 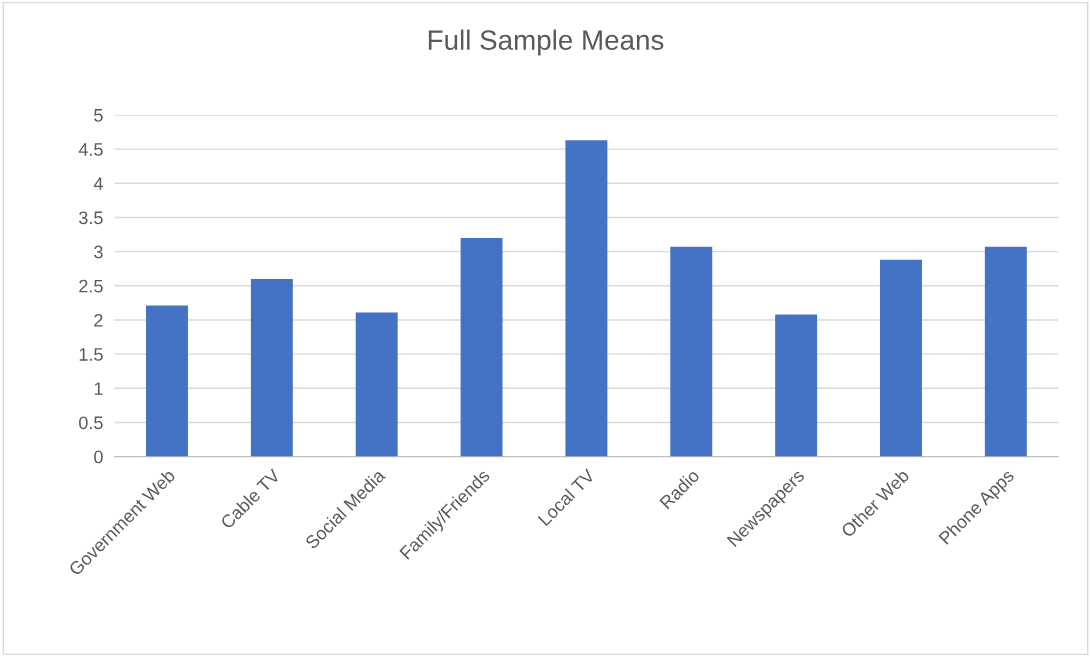 I want to click on y-tick-label: 2.5, so click(x=91, y=286).